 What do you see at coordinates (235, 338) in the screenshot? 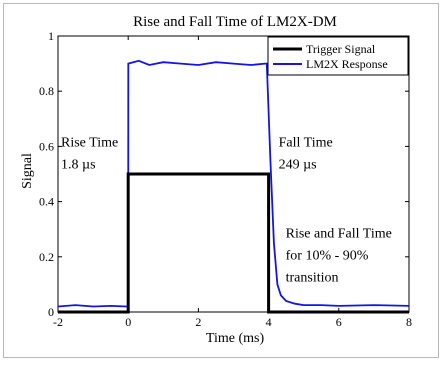
I see `x-axis-label: Time (ms)` at bounding box center [235, 338].